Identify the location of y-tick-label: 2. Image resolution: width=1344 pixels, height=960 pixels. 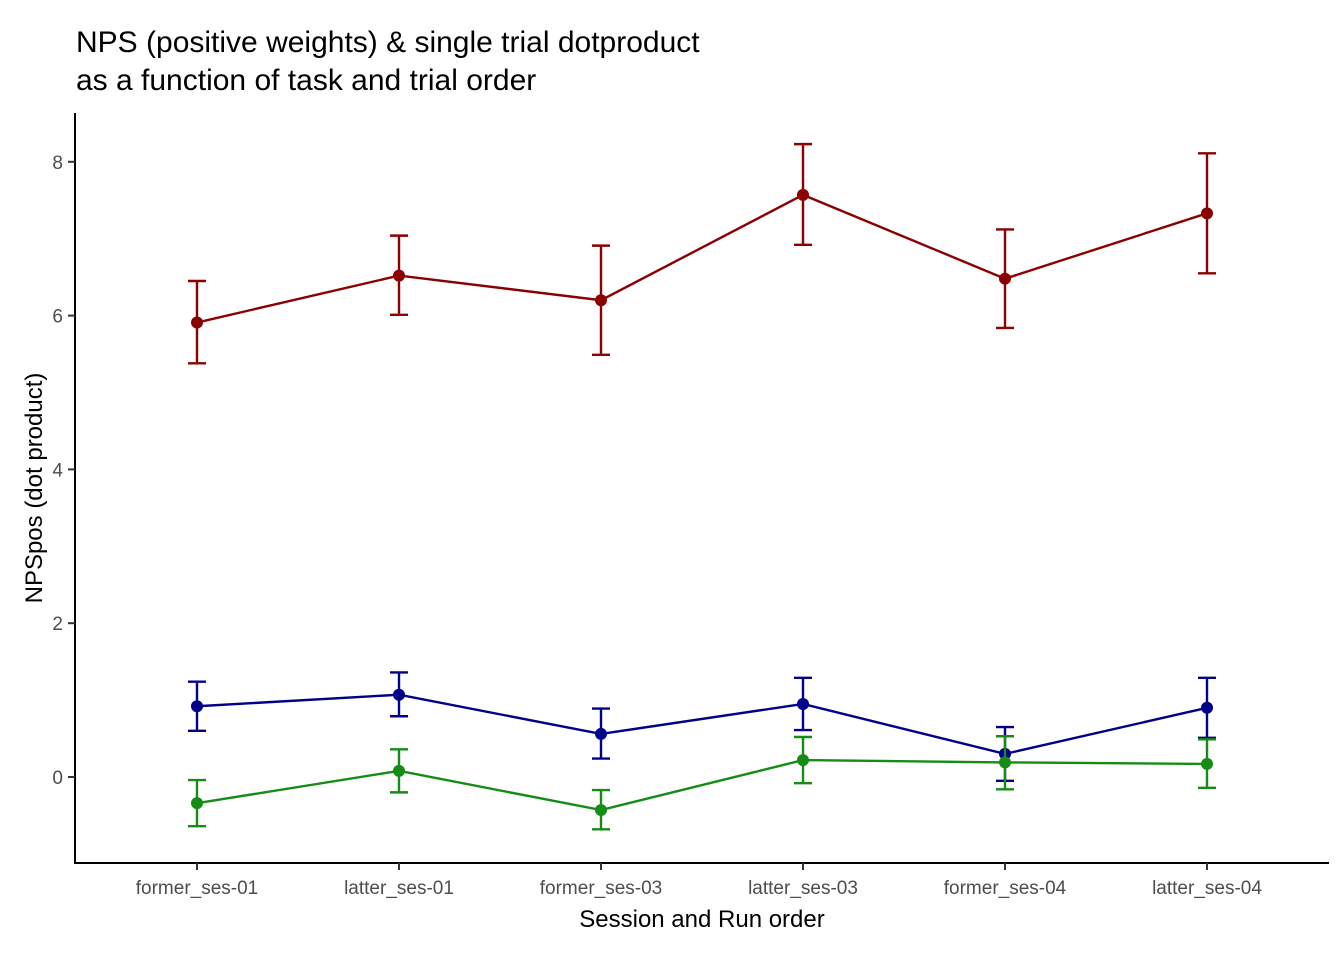
(57, 624).